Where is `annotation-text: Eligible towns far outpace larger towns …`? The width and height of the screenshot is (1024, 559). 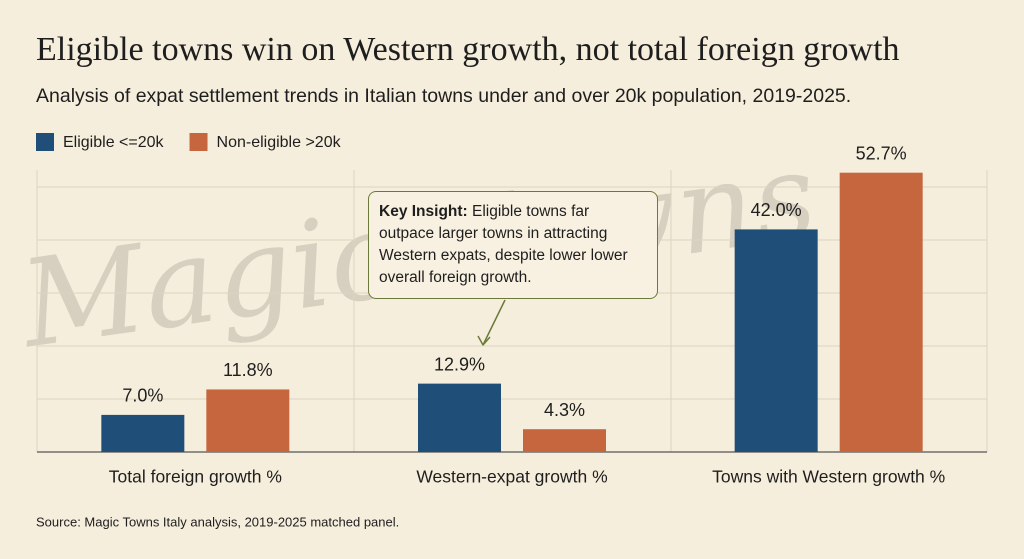 annotation-text: Eligible towns far outpace larger towns … is located at coordinates (503, 244).